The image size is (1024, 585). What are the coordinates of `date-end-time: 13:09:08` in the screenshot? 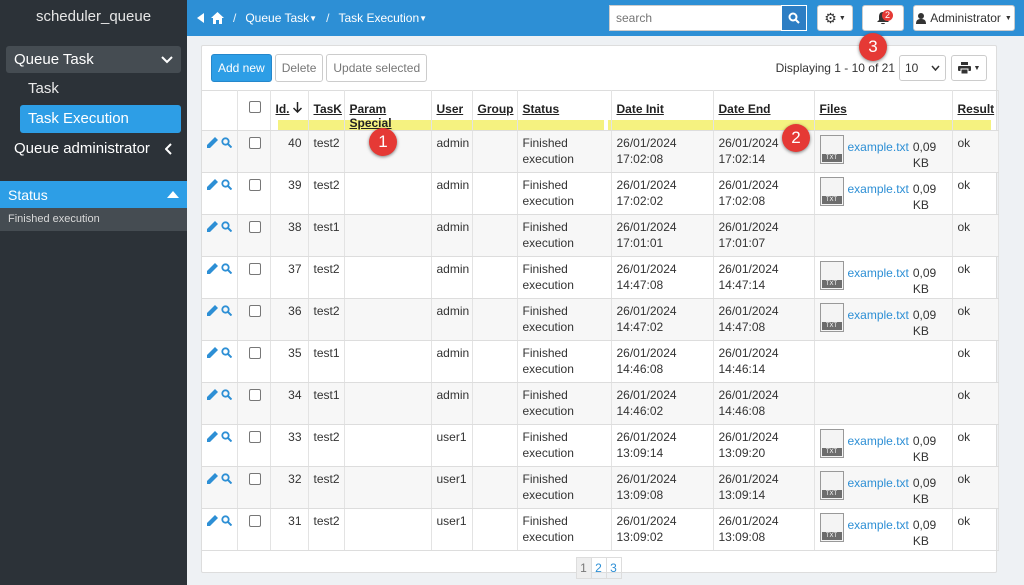 It's located at (742, 537).